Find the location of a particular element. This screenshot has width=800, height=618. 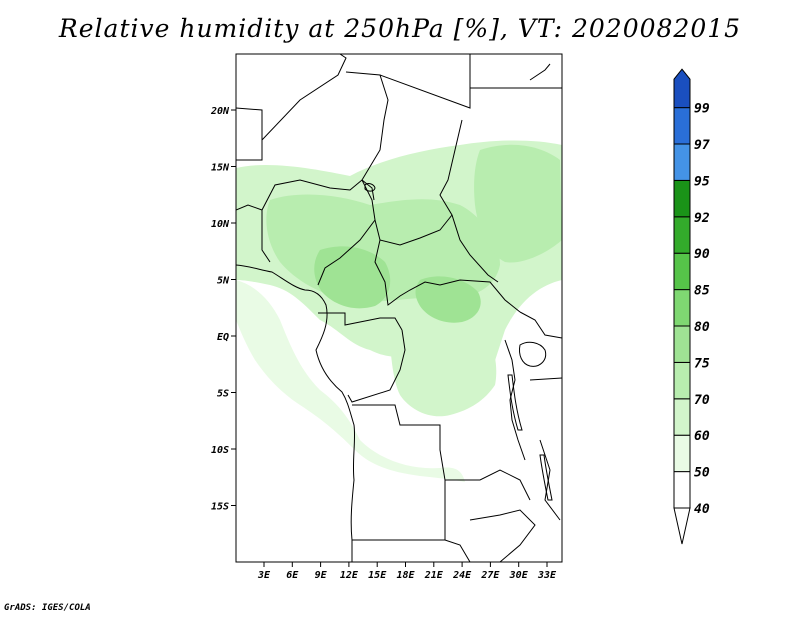

lon-tick-label: 33E is located at coordinates (547, 575).